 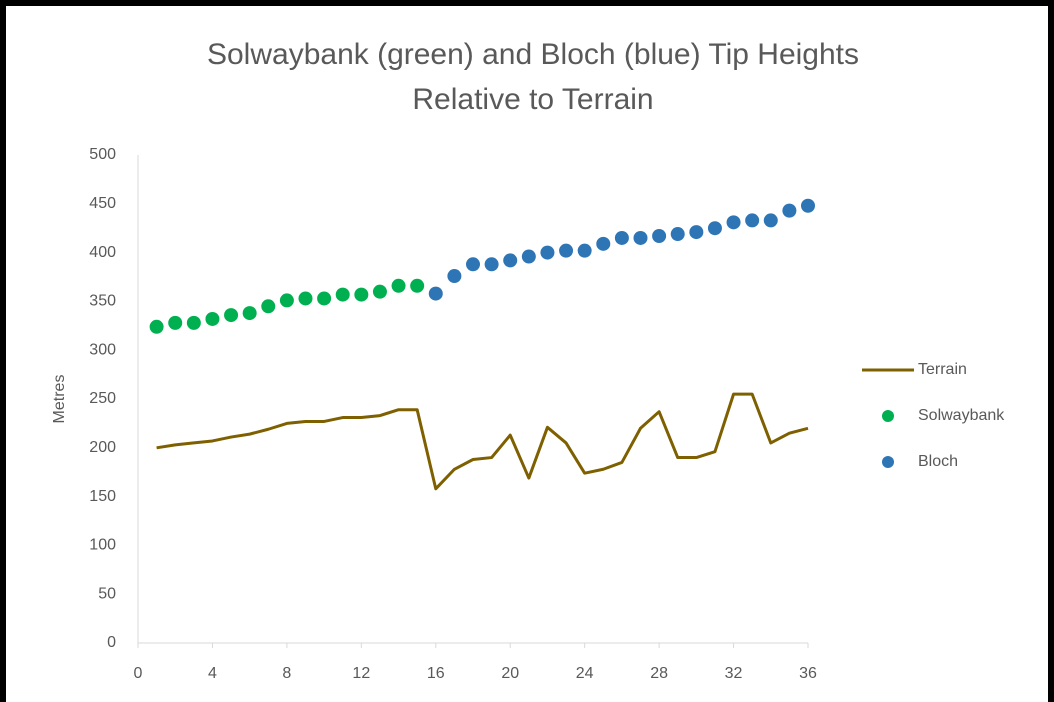 What do you see at coordinates (286, 673) in the screenshot?
I see `x-tick-label: 8` at bounding box center [286, 673].